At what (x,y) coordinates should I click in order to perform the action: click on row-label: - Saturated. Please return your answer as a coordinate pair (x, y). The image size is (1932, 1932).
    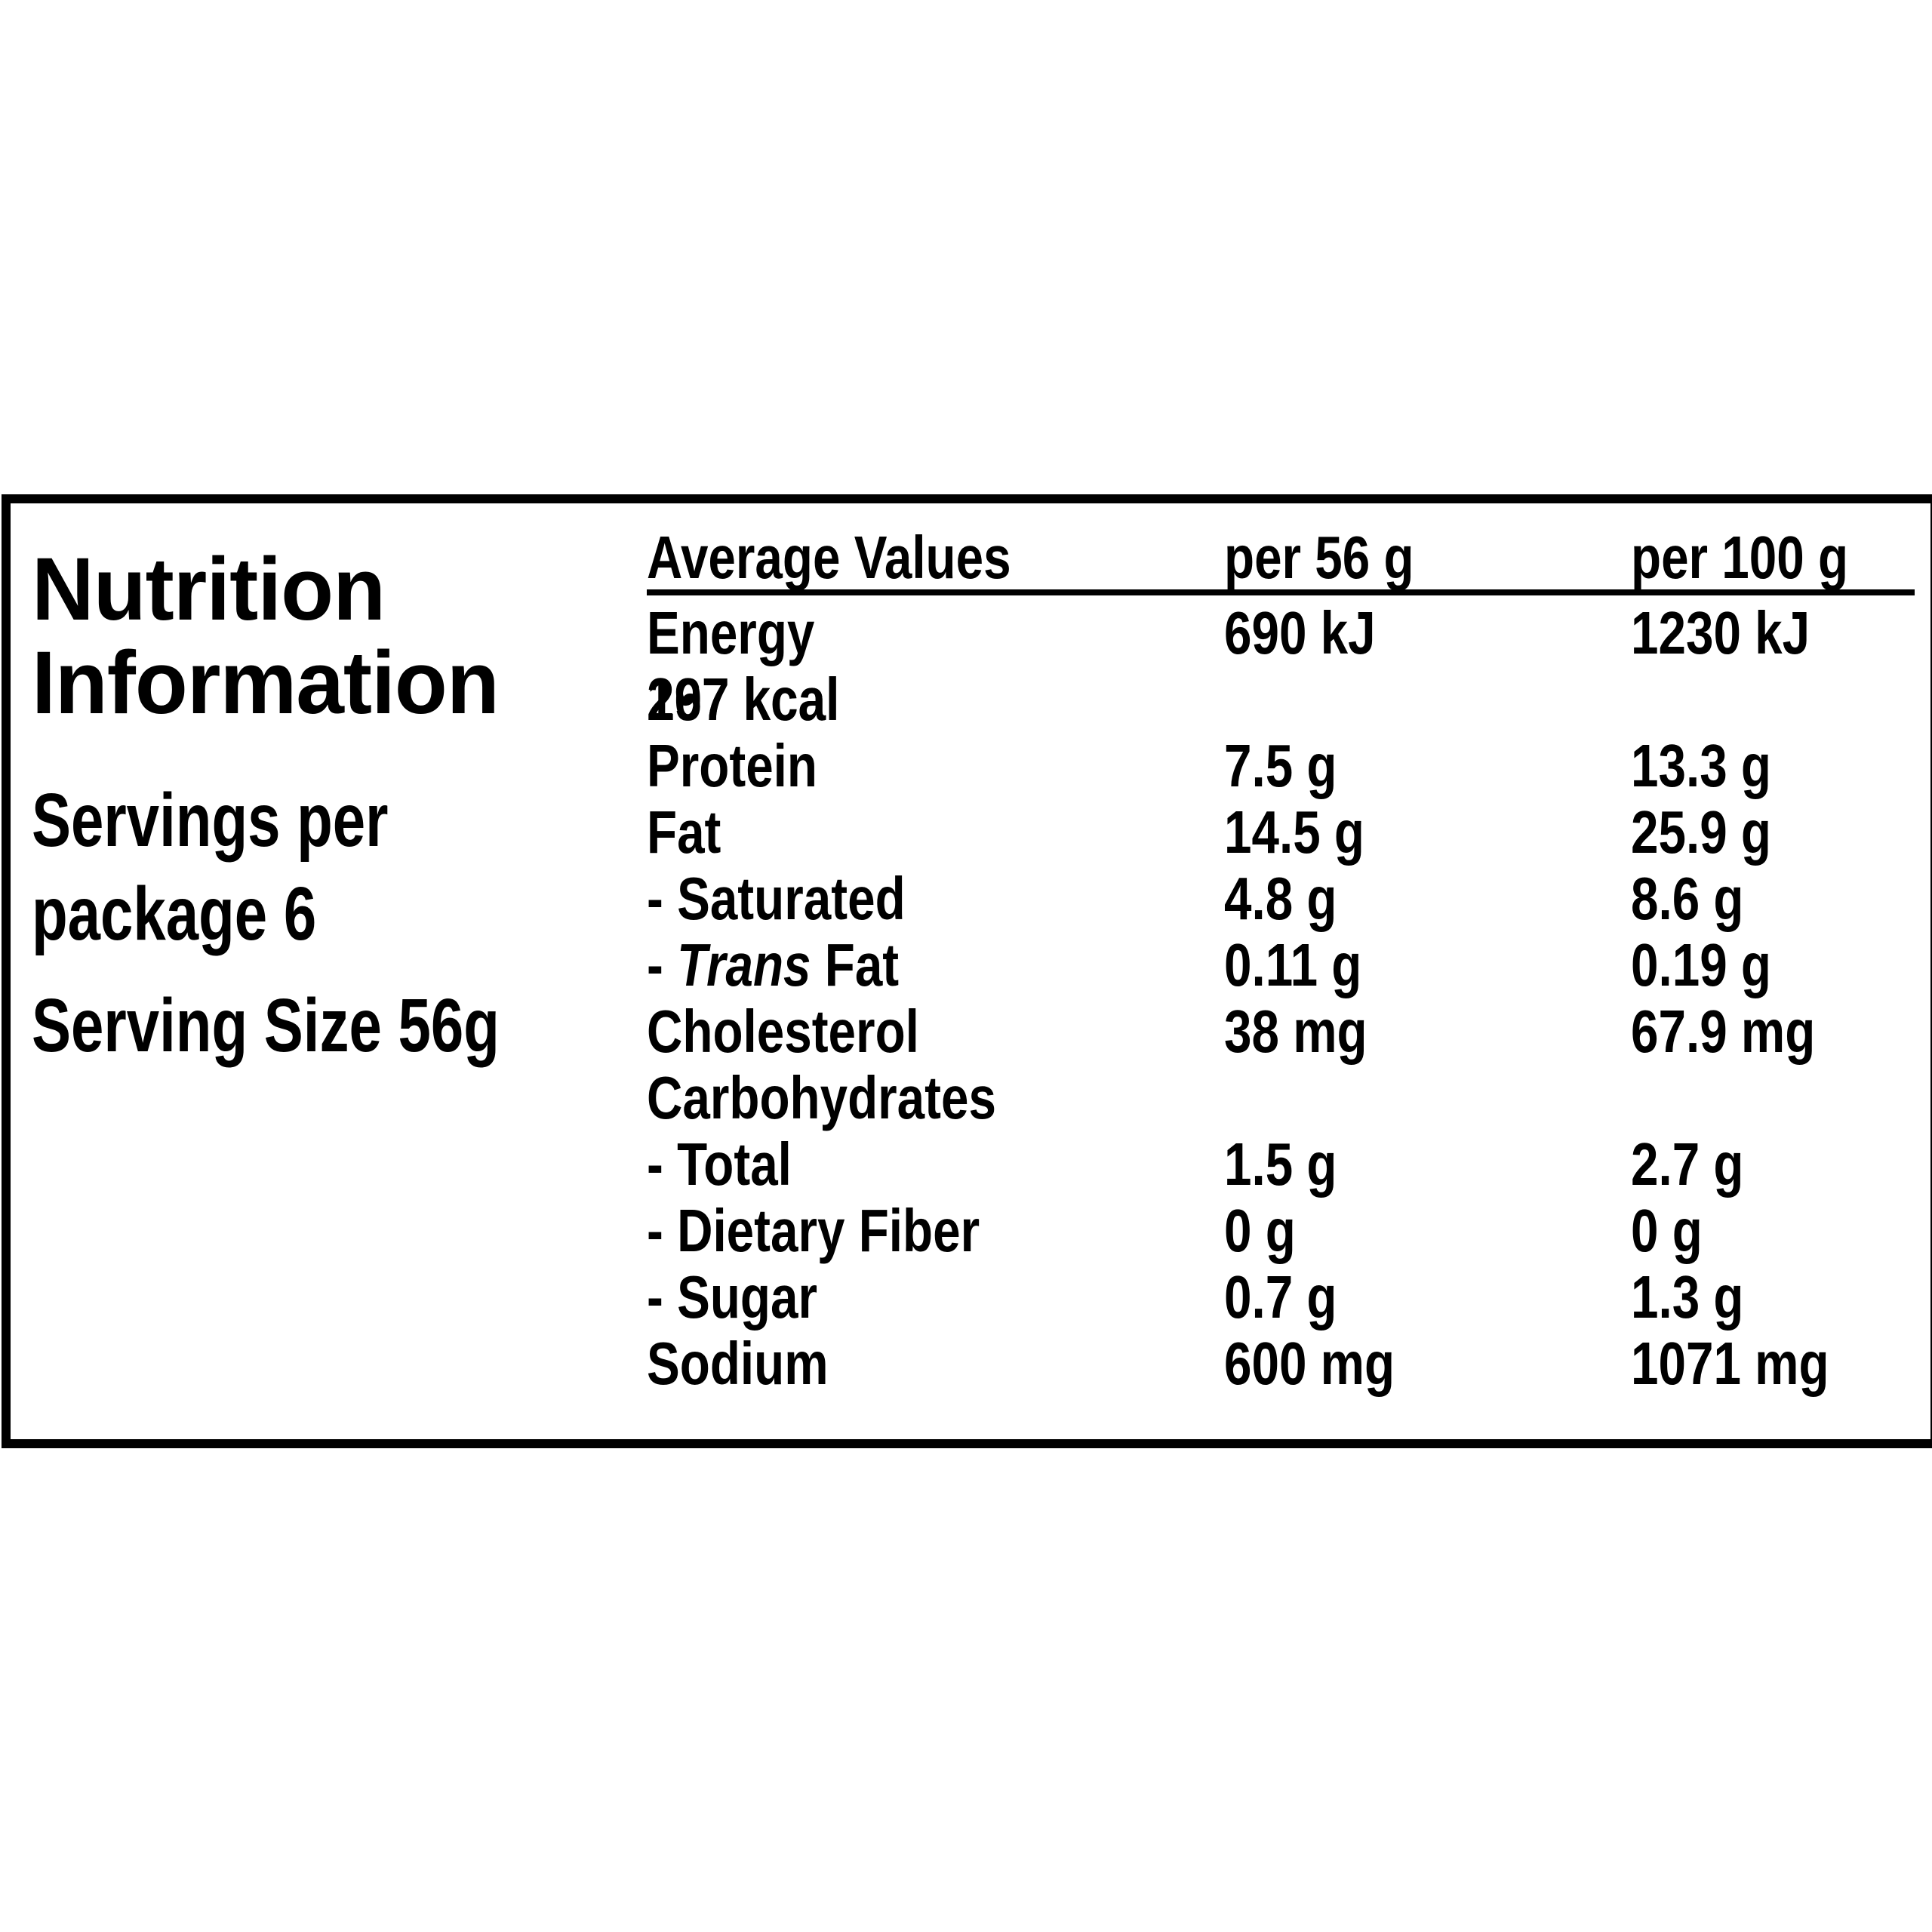
    Looking at the image, I should click on (776, 898).